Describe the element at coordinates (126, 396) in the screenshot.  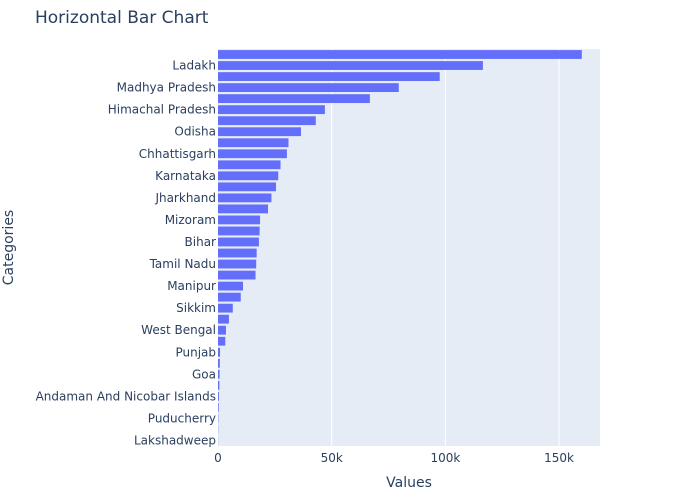
I see `y-tick-label: Andaman And Nicobar Islands` at that location.